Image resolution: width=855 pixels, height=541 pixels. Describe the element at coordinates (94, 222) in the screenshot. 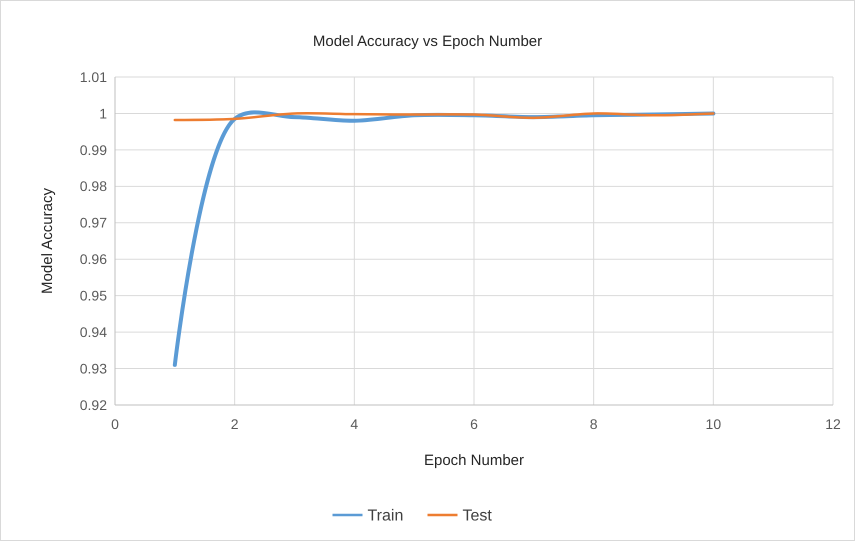

I see `y-tick-label: 0.97` at that location.